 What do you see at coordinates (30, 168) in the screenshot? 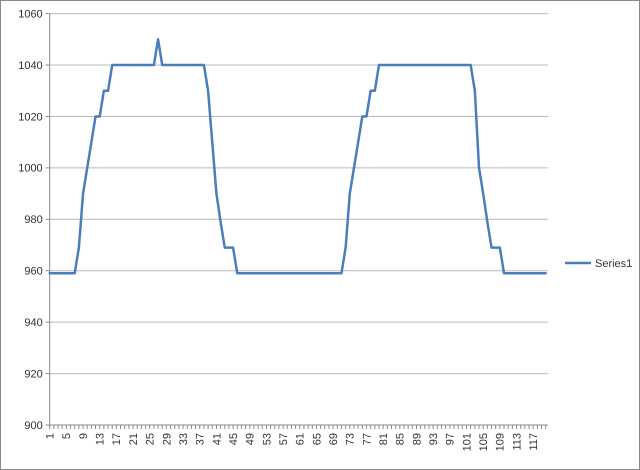
I see `y-tick-label: 1000` at bounding box center [30, 168].